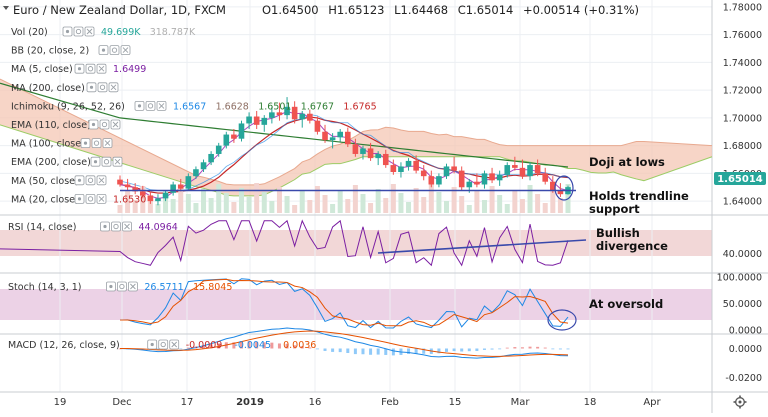 This screenshot has width=768, height=417. What do you see at coordinates (740, 179) in the screenshot?
I see `price-badge: 1.65014` at bounding box center [740, 179].